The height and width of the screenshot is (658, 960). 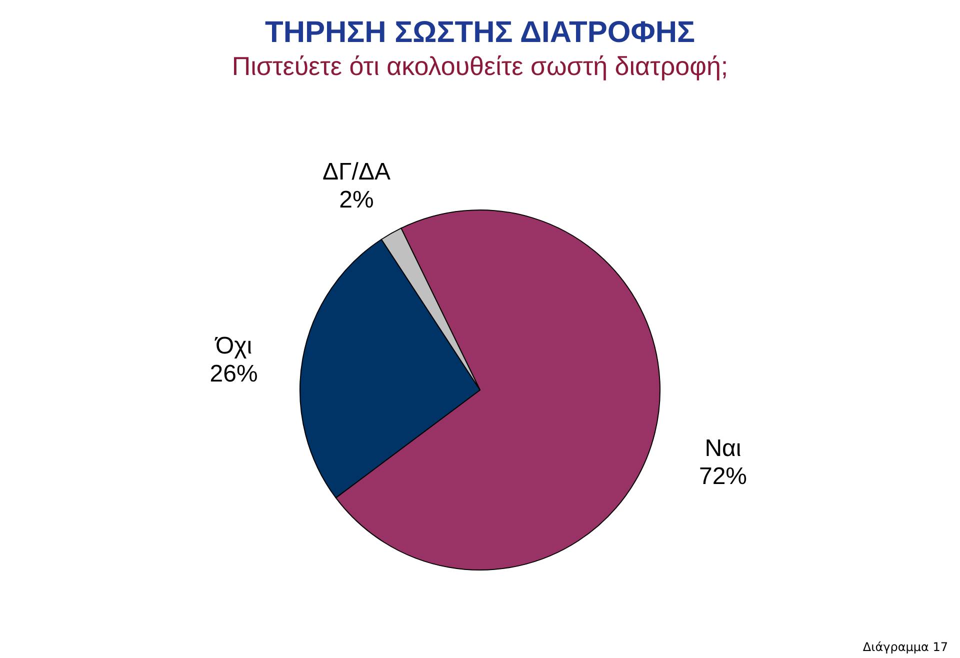 What do you see at coordinates (356, 200) in the screenshot?
I see `data-label: 2%` at bounding box center [356, 200].